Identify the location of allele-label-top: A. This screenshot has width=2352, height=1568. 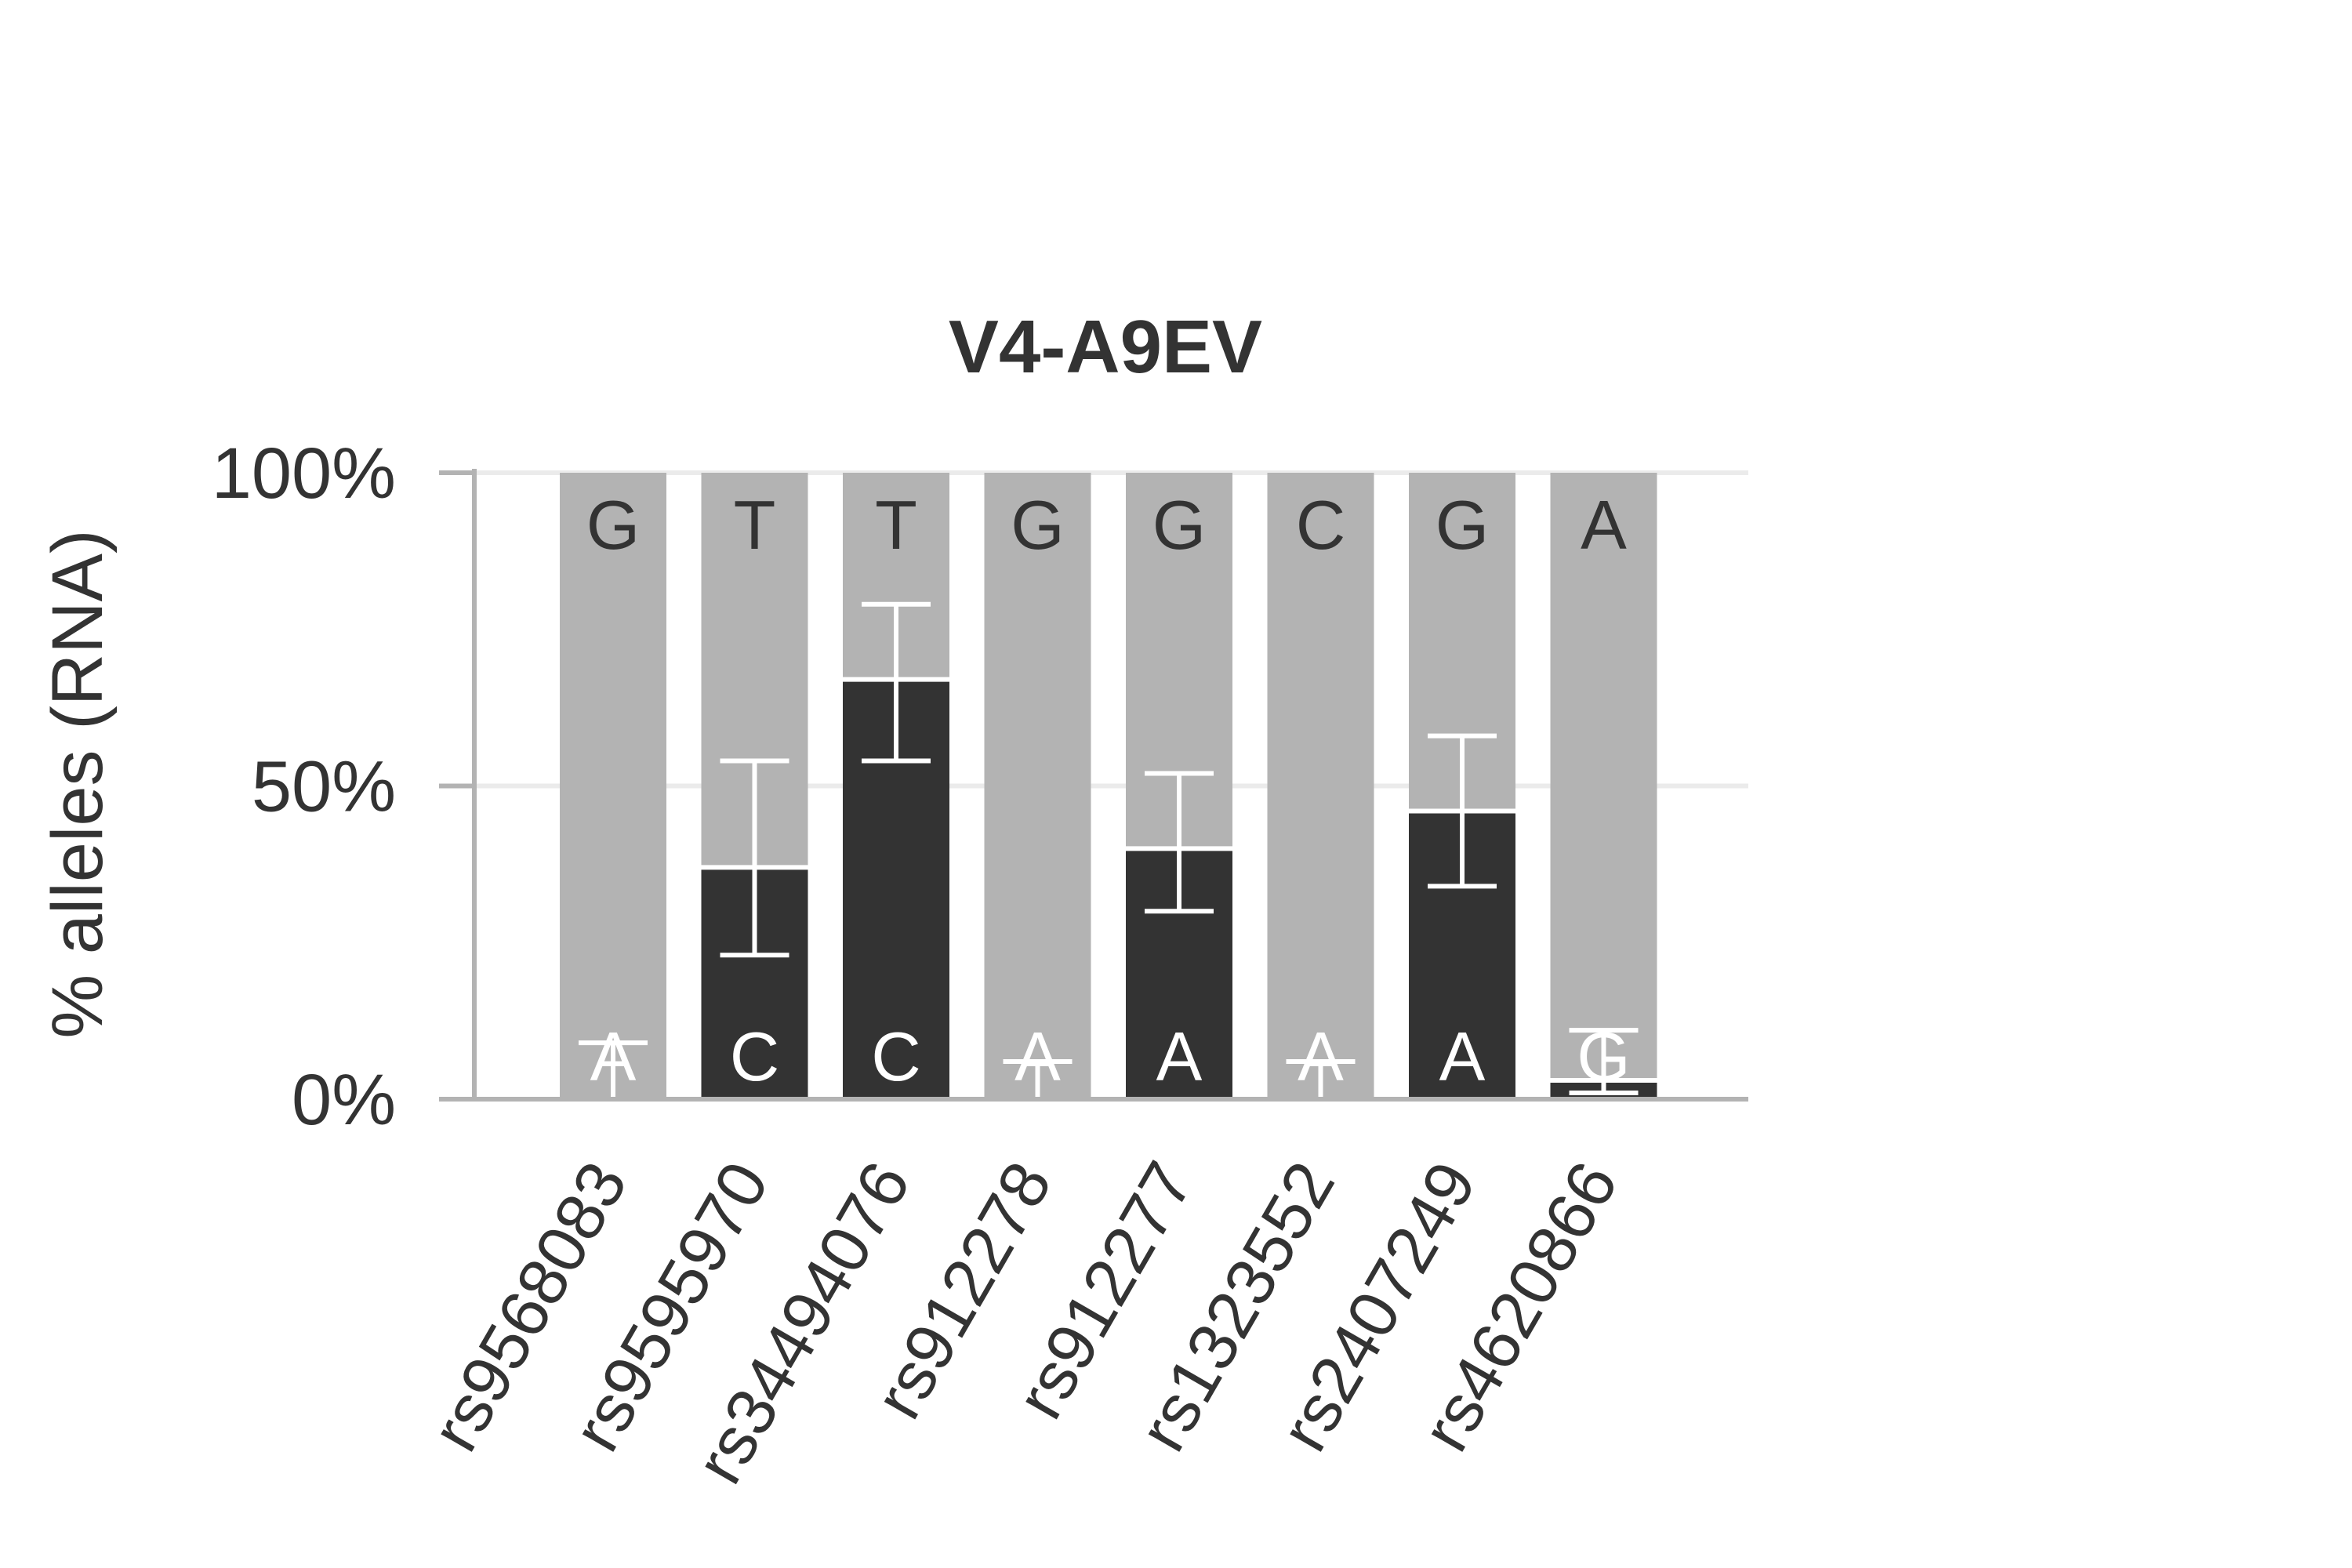
(1604, 525).